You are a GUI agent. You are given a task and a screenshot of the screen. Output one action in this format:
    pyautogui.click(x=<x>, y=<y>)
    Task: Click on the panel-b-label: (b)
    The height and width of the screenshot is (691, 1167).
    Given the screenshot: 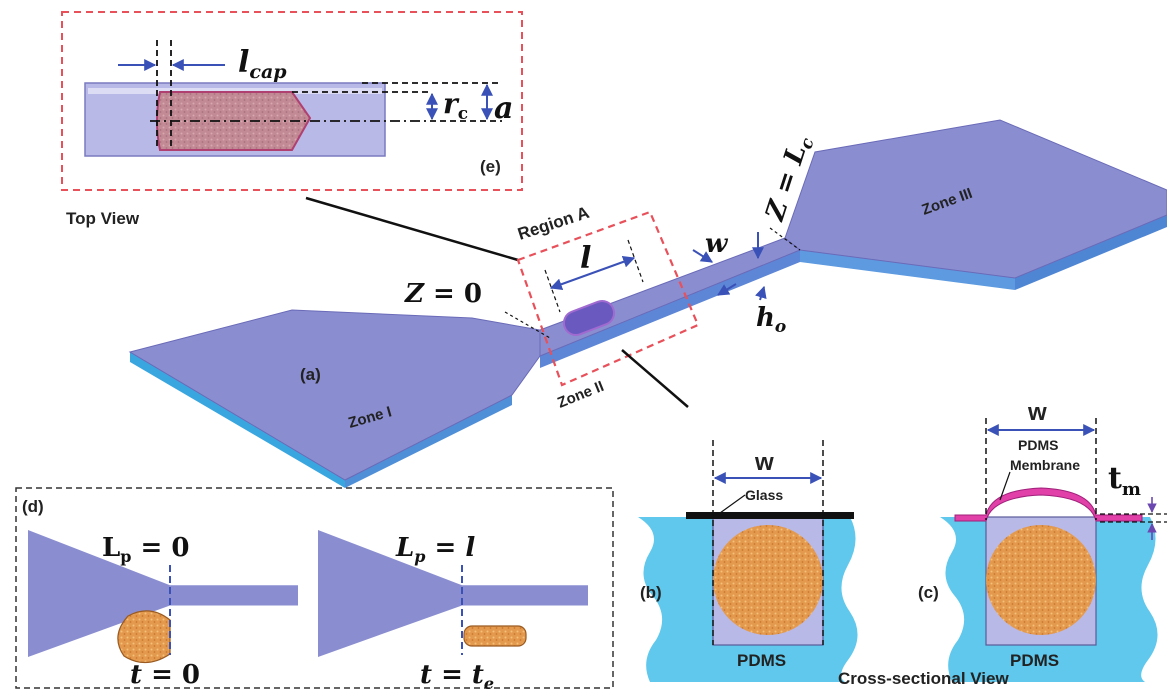 What is the action you would take?
    pyautogui.click(x=651, y=592)
    